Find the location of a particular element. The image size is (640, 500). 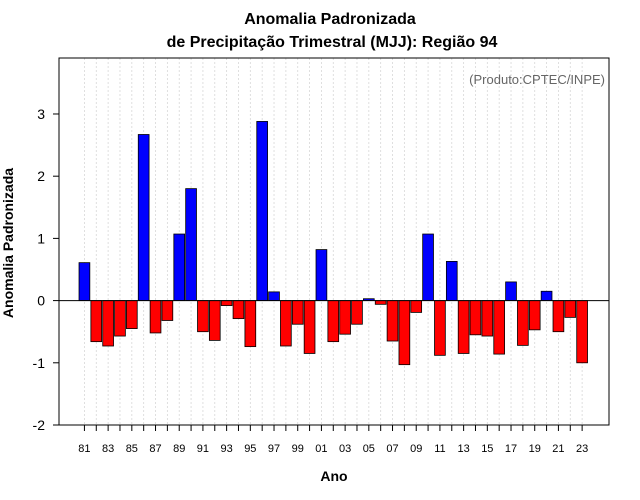

x-tick-label: 95 is located at coordinates (250, 449).